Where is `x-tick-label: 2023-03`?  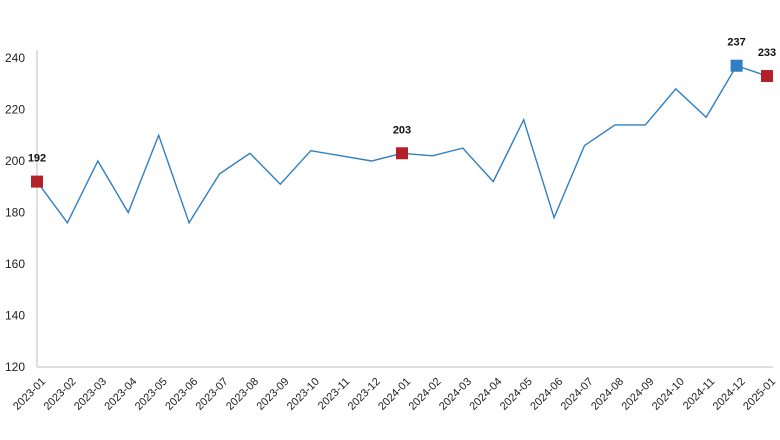
x-tick-label: 2023-03 is located at coordinates (90, 394).